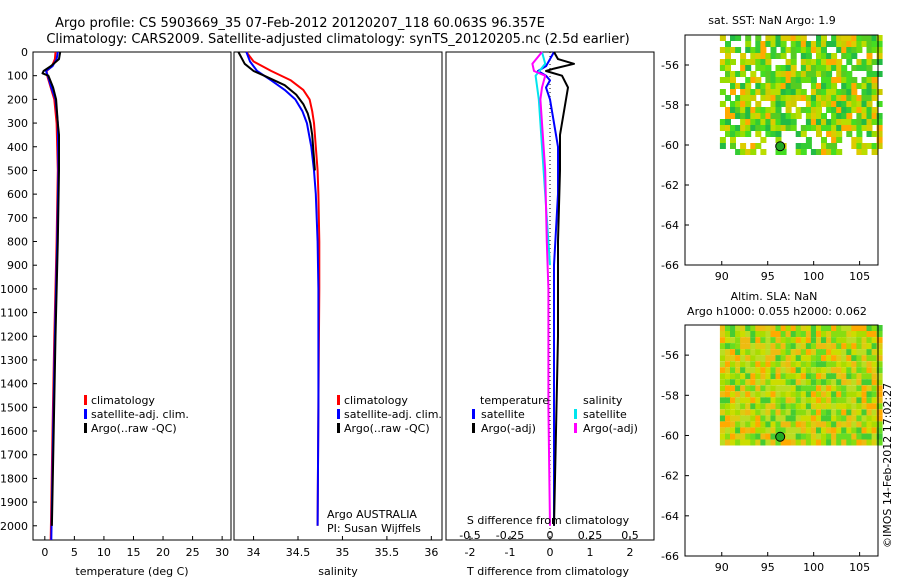  Describe the element at coordinates (541, 288) in the screenshot. I see `difference-line-magenta` at that location.